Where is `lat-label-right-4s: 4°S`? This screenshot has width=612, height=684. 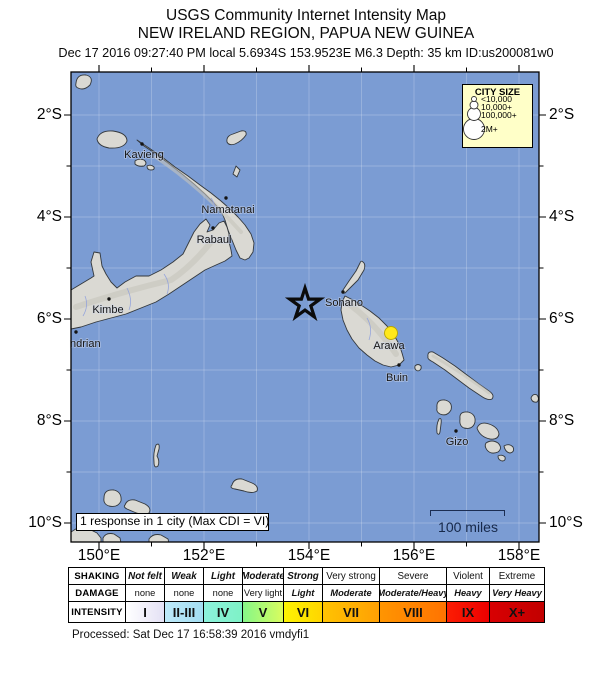 lat-label-right-4s: 4°S is located at coordinates (562, 216).